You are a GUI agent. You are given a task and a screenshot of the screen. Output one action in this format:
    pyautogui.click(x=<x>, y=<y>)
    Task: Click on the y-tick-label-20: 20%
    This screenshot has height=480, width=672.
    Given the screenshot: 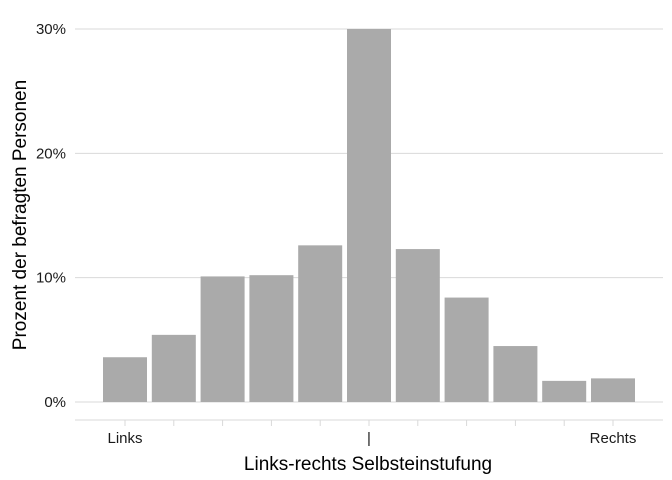 What is the action you would take?
    pyautogui.click(x=51, y=153)
    